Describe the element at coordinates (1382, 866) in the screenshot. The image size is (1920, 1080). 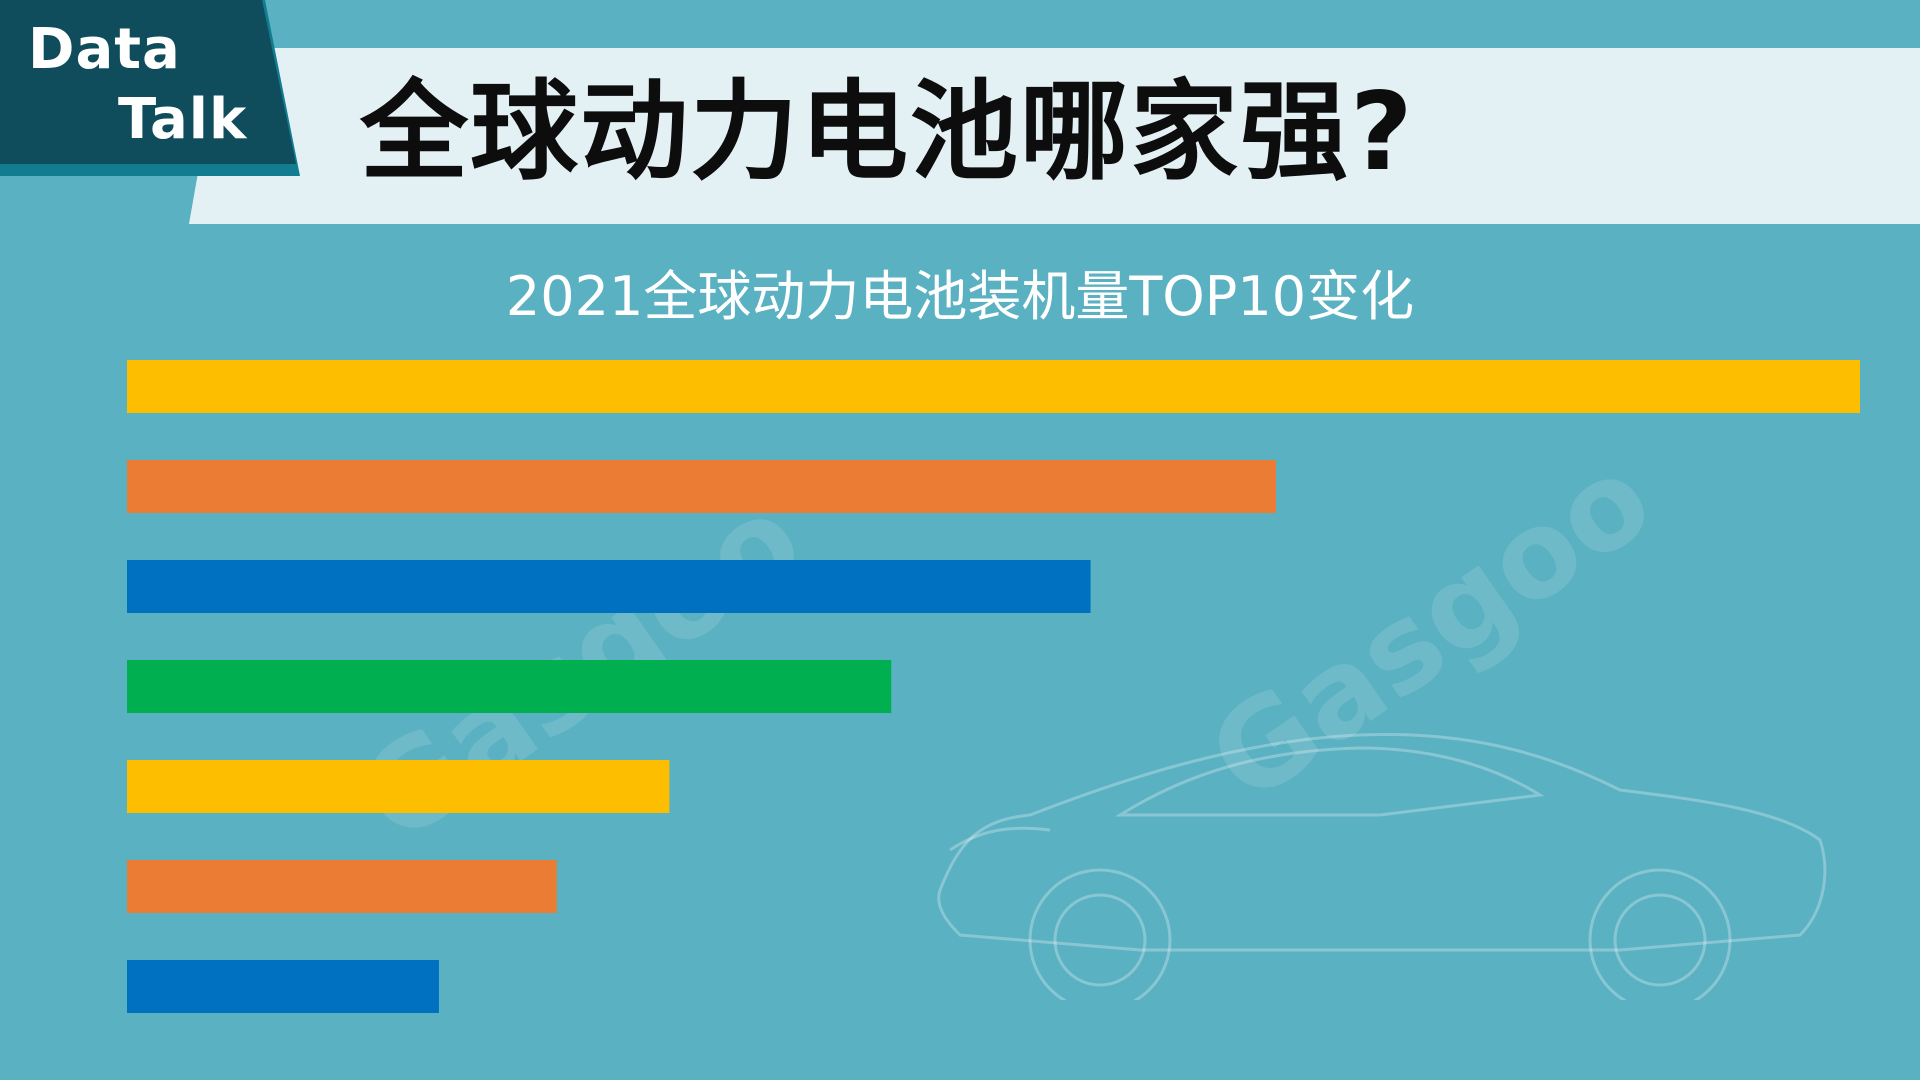
I see `car-outline-illustration` at that location.